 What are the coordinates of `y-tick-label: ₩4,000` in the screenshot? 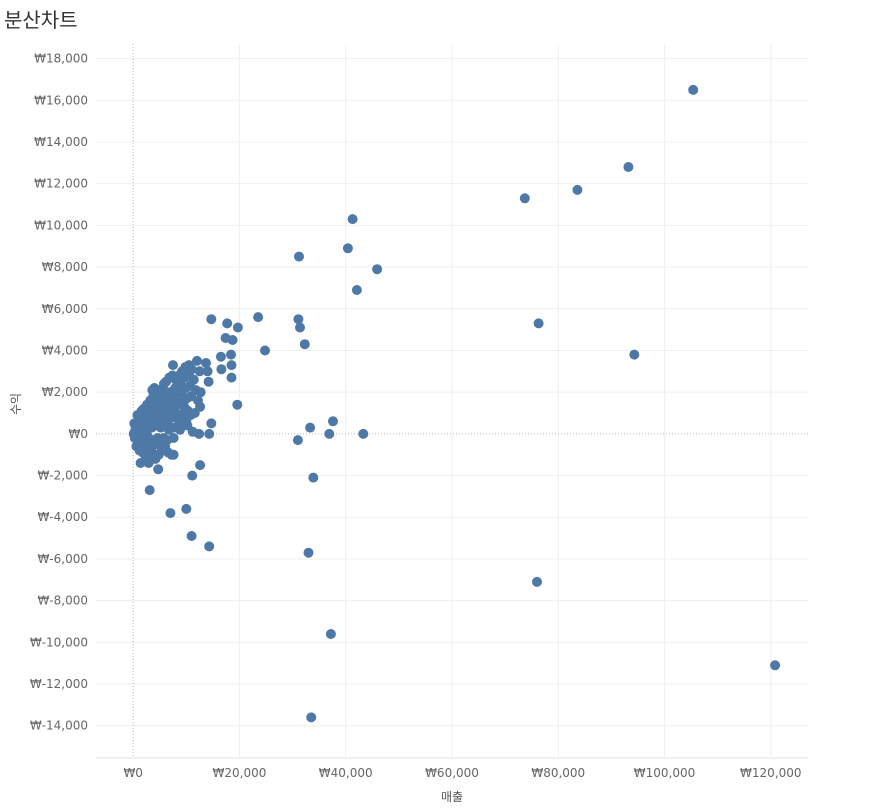 It's located at (65, 350).